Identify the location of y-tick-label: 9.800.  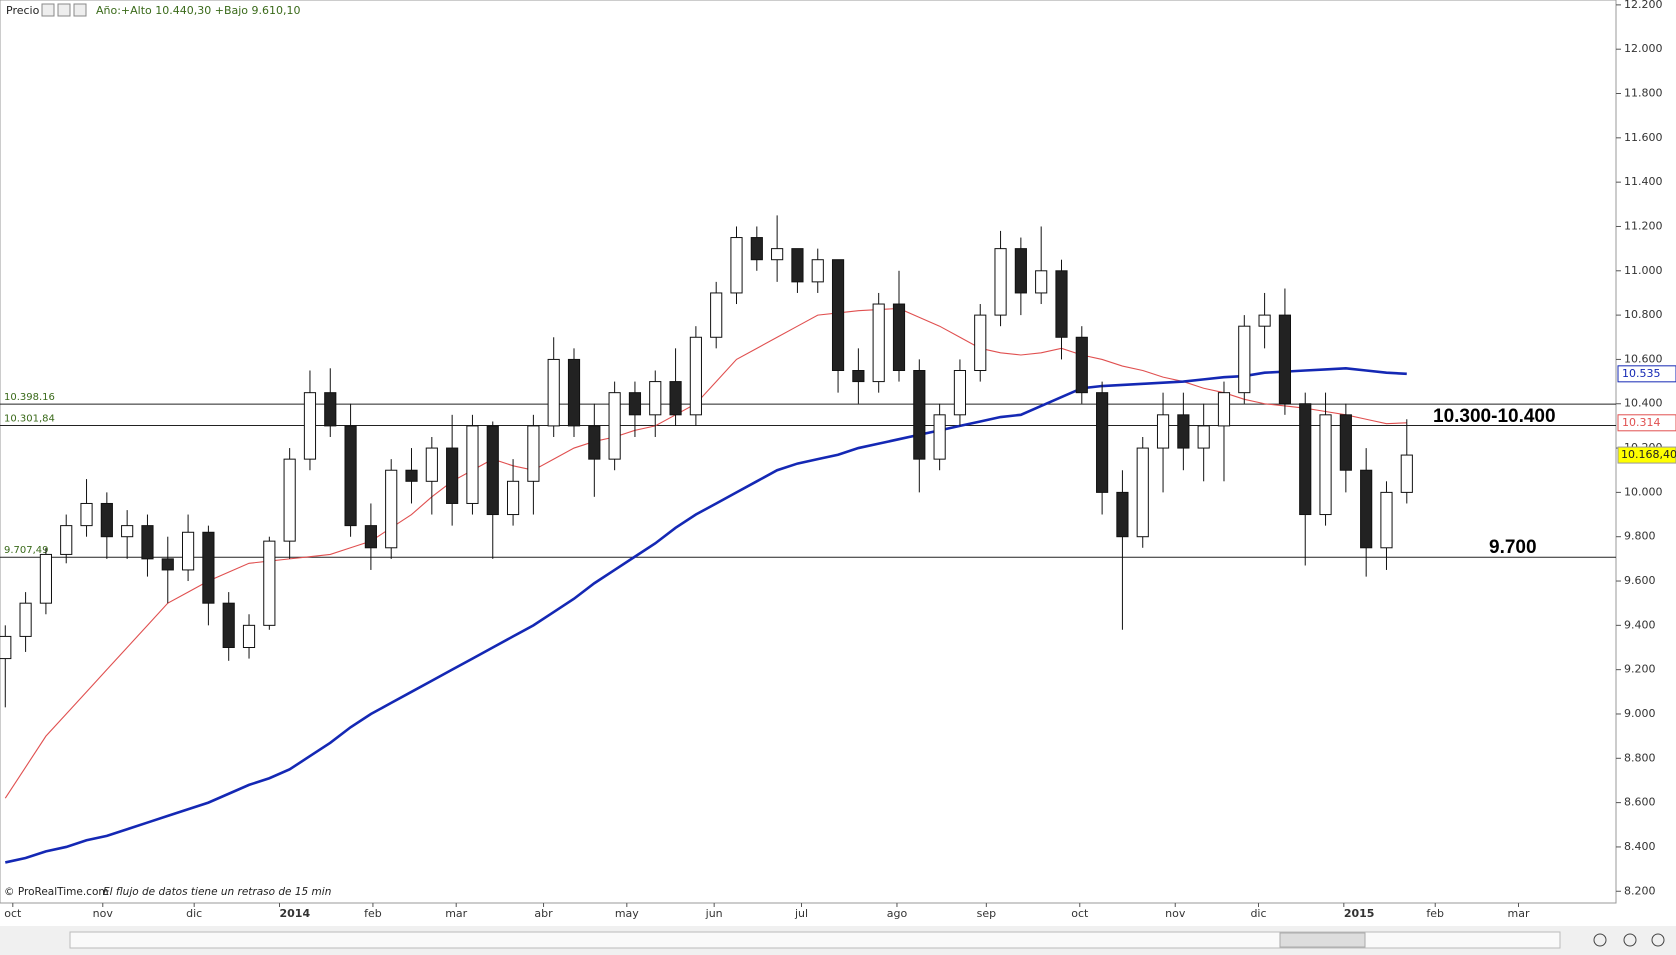
(1640, 536).